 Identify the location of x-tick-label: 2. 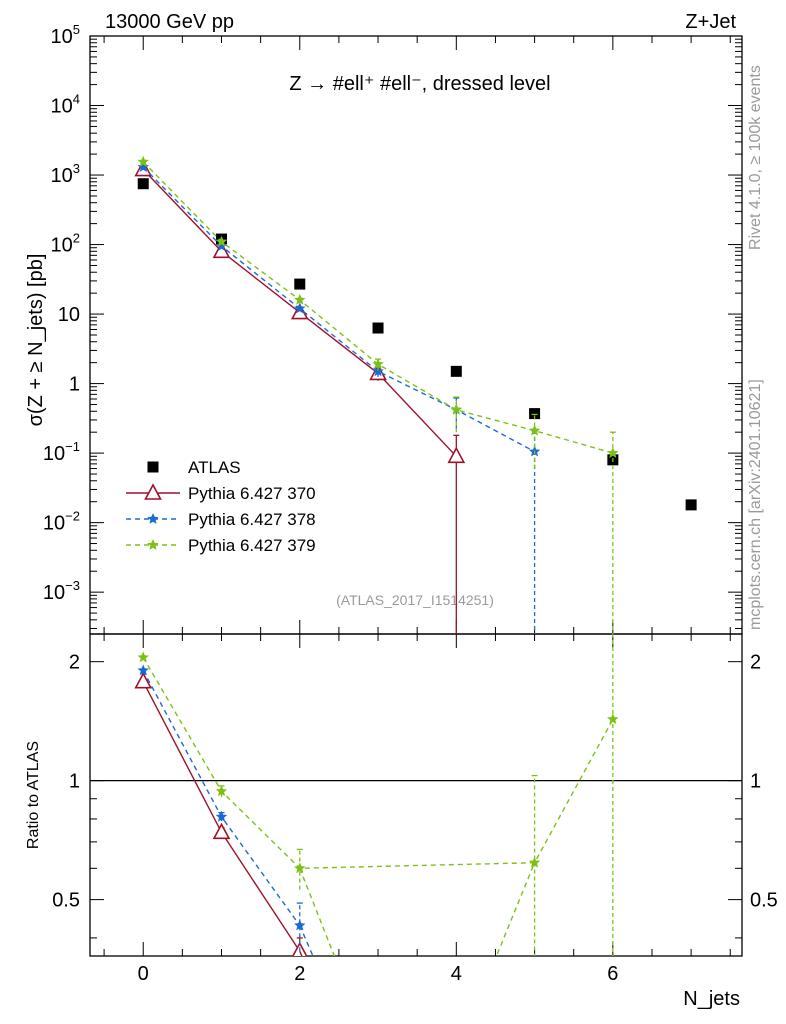
(299, 974).